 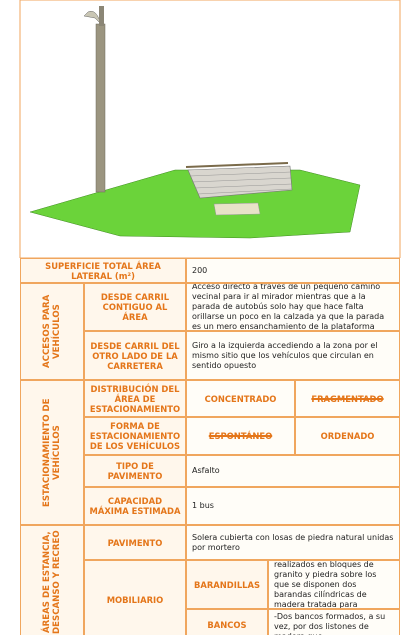 I want to click on option: ORDENADO, so click(x=347, y=436).